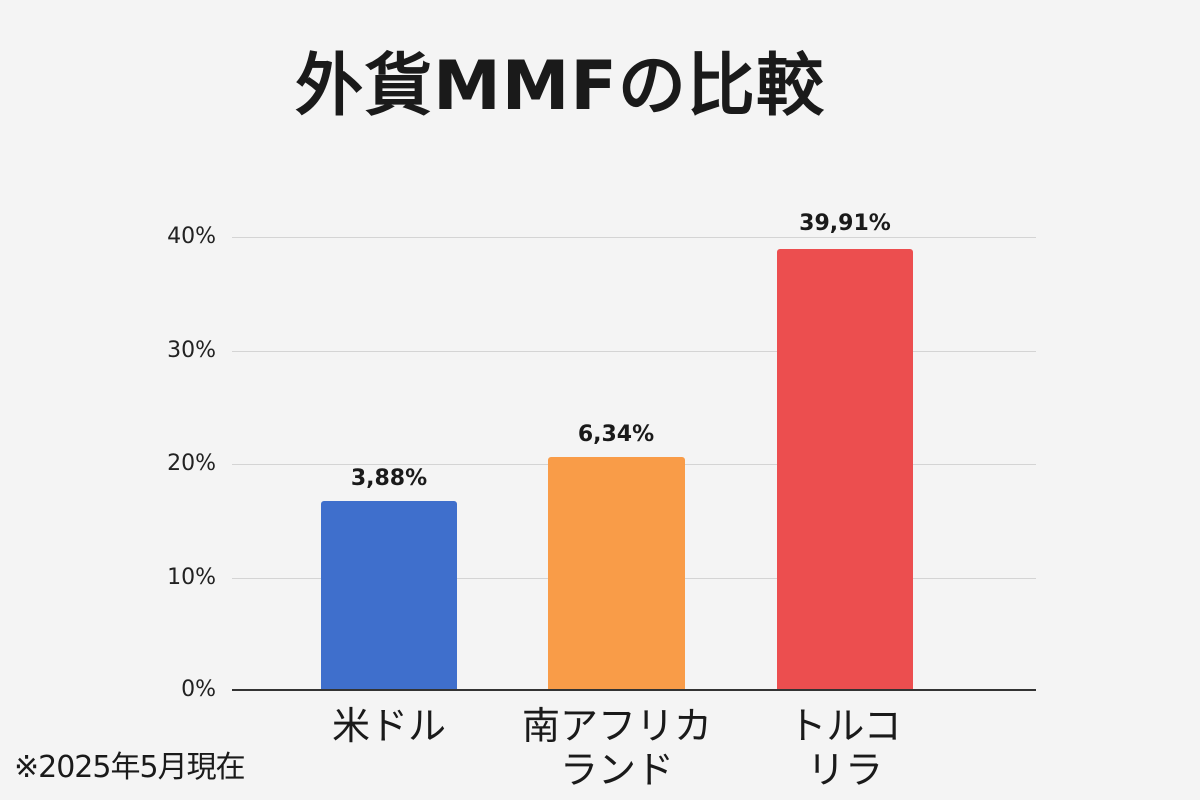 This screenshot has height=800, width=1200. What do you see at coordinates (389, 478) in the screenshot?
I see `value-label-usd: 3,88%` at bounding box center [389, 478].